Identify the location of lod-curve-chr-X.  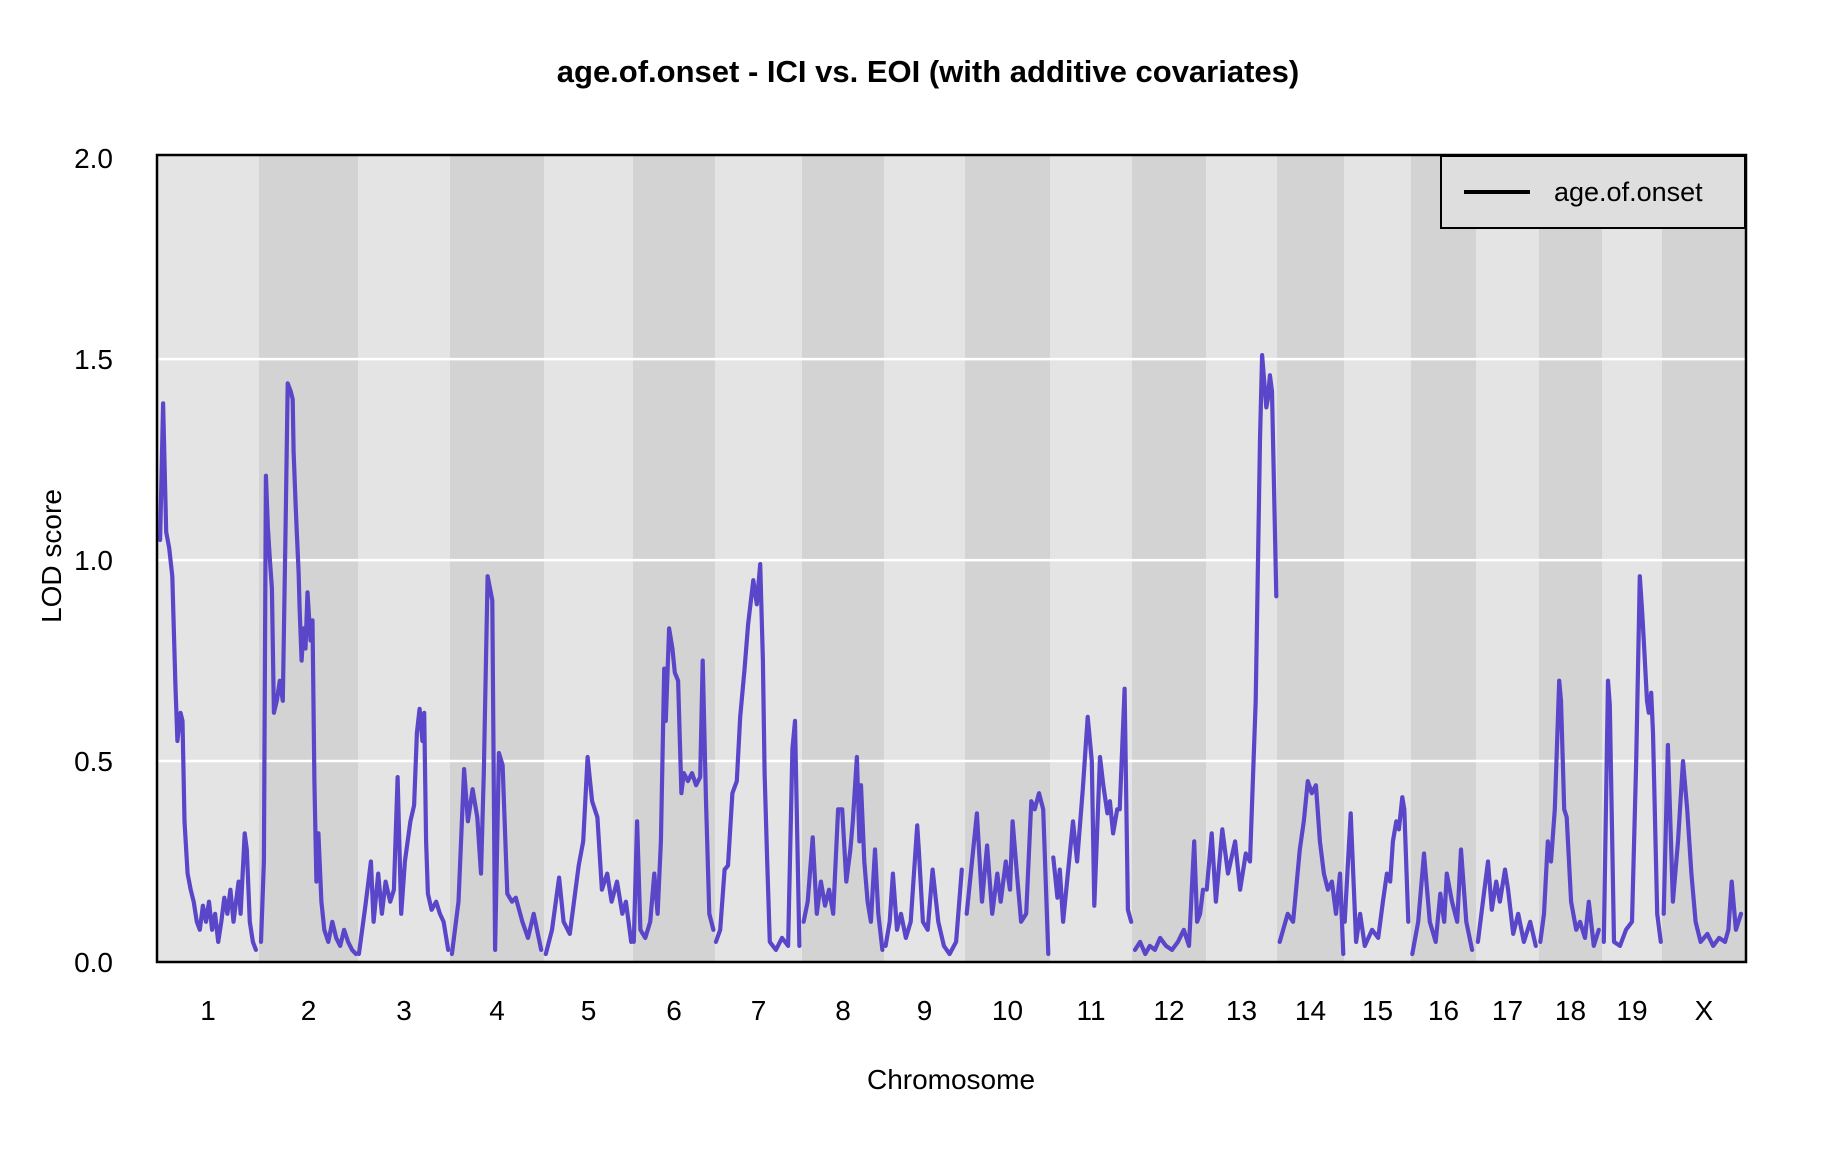
(1702, 845).